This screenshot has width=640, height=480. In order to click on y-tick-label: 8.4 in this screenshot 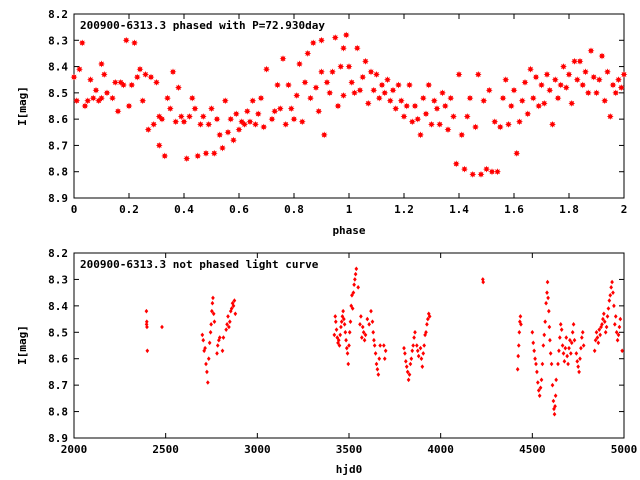, I will do `click(58, 67)`.